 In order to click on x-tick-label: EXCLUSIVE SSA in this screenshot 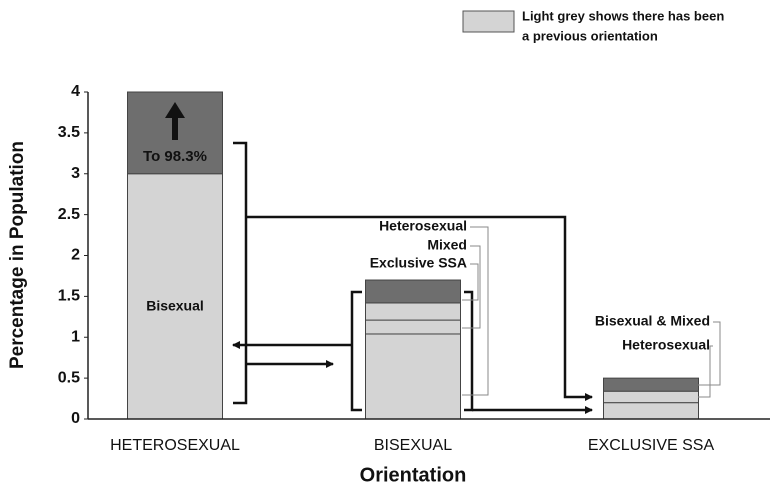, I will do `click(651, 445)`.